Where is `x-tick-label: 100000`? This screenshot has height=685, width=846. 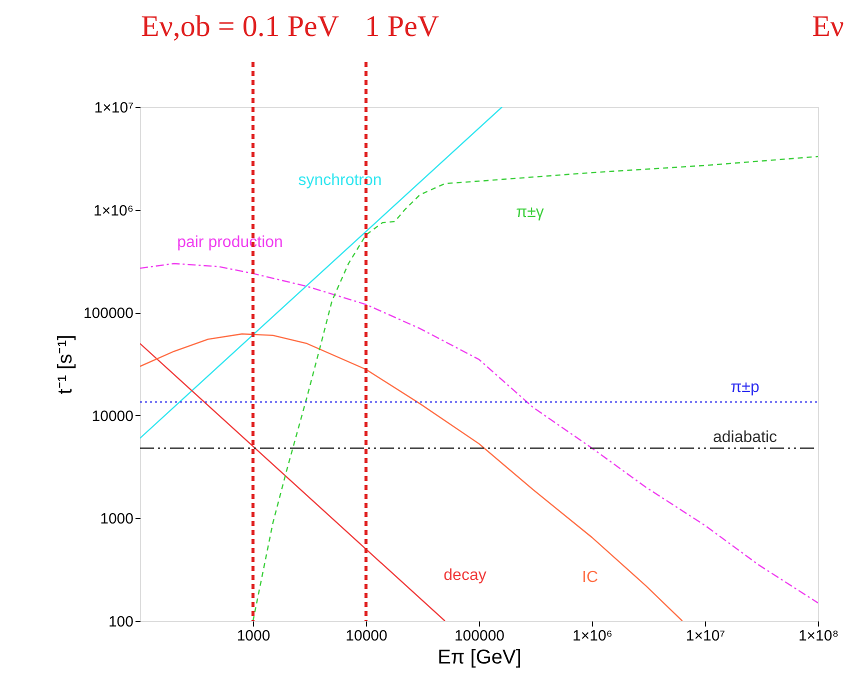 x-tick-label: 100000 is located at coordinates (479, 636).